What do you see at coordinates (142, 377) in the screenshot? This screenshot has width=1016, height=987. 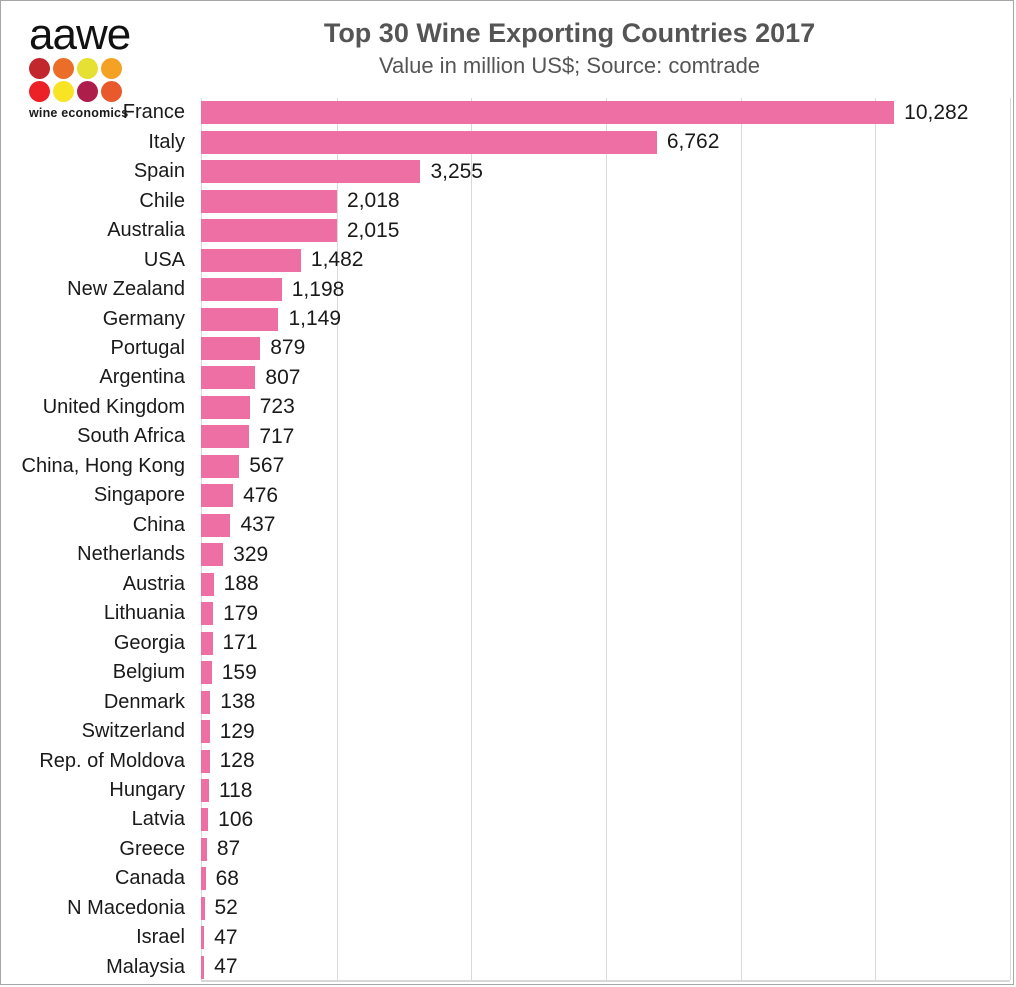 I see `category-label: Argentina` at bounding box center [142, 377].